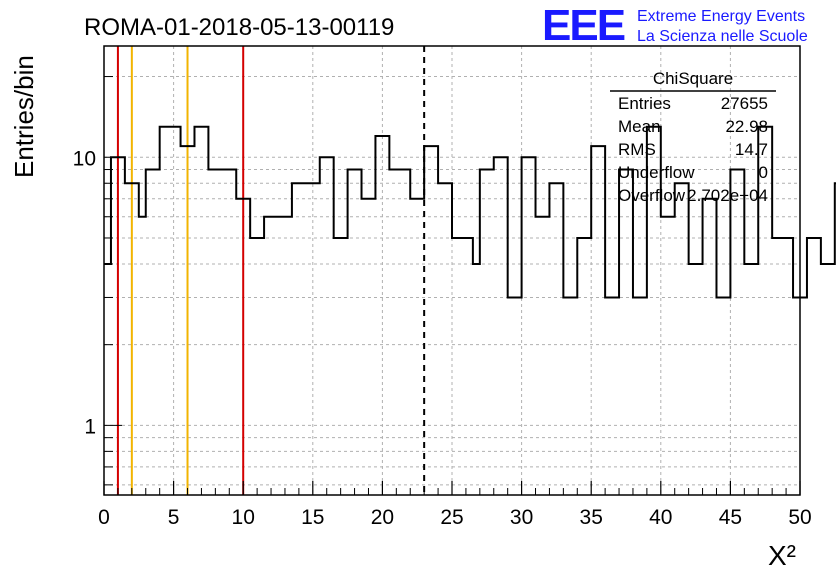  What do you see at coordinates (239, 27) in the screenshot?
I see `chart-title: ROMA-01-2018-05-13-00119` at bounding box center [239, 27].